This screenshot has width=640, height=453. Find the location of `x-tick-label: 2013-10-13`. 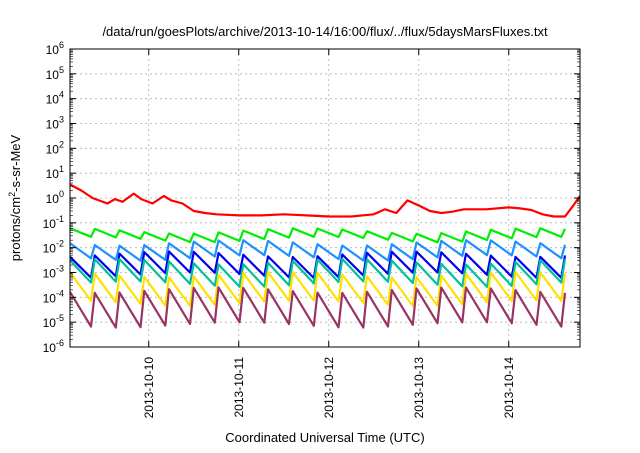

x-tick-label: 2013-10-13 is located at coordinates (419, 388).